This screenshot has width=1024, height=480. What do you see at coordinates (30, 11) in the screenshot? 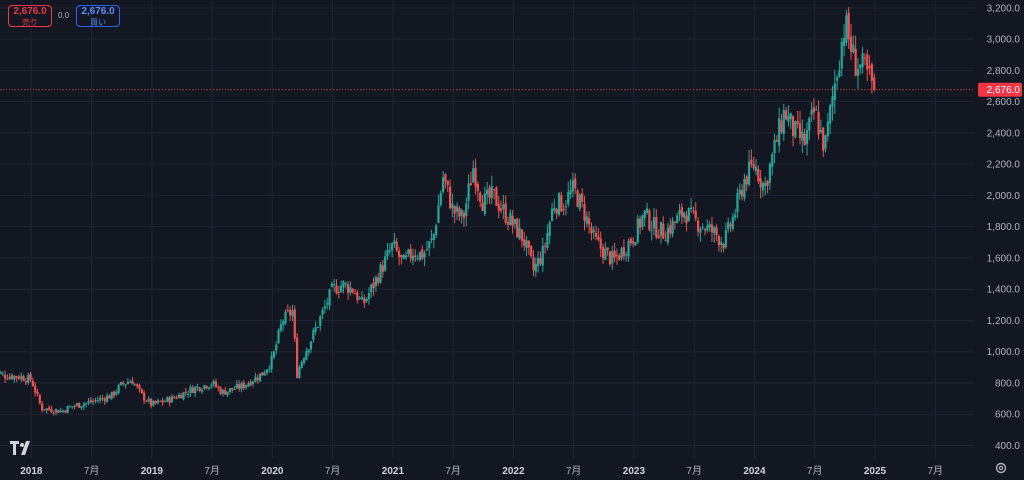
I see `sell-price: 2,676.0` at bounding box center [30, 11].